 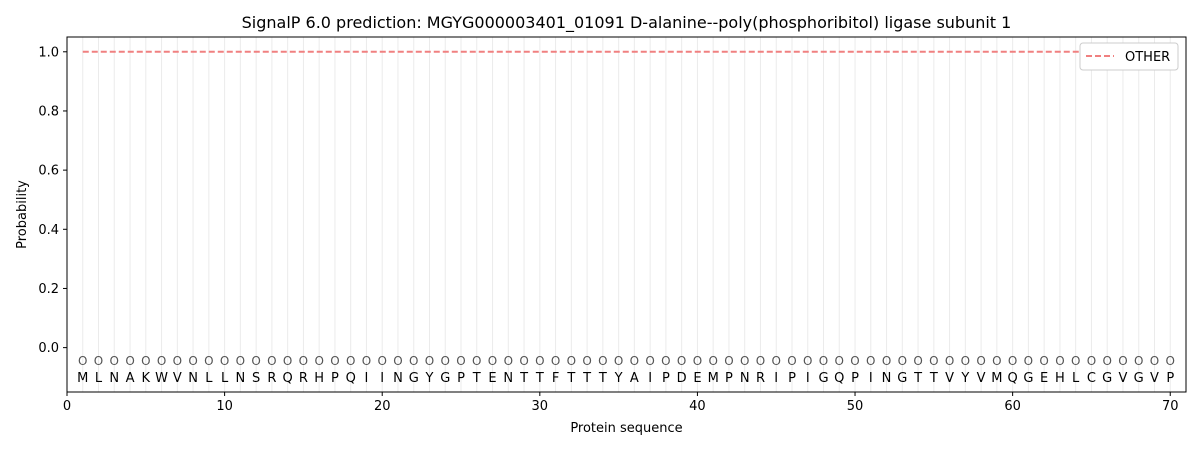 What do you see at coordinates (382, 406) in the screenshot?
I see `x-tick-label: 20` at bounding box center [382, 406].